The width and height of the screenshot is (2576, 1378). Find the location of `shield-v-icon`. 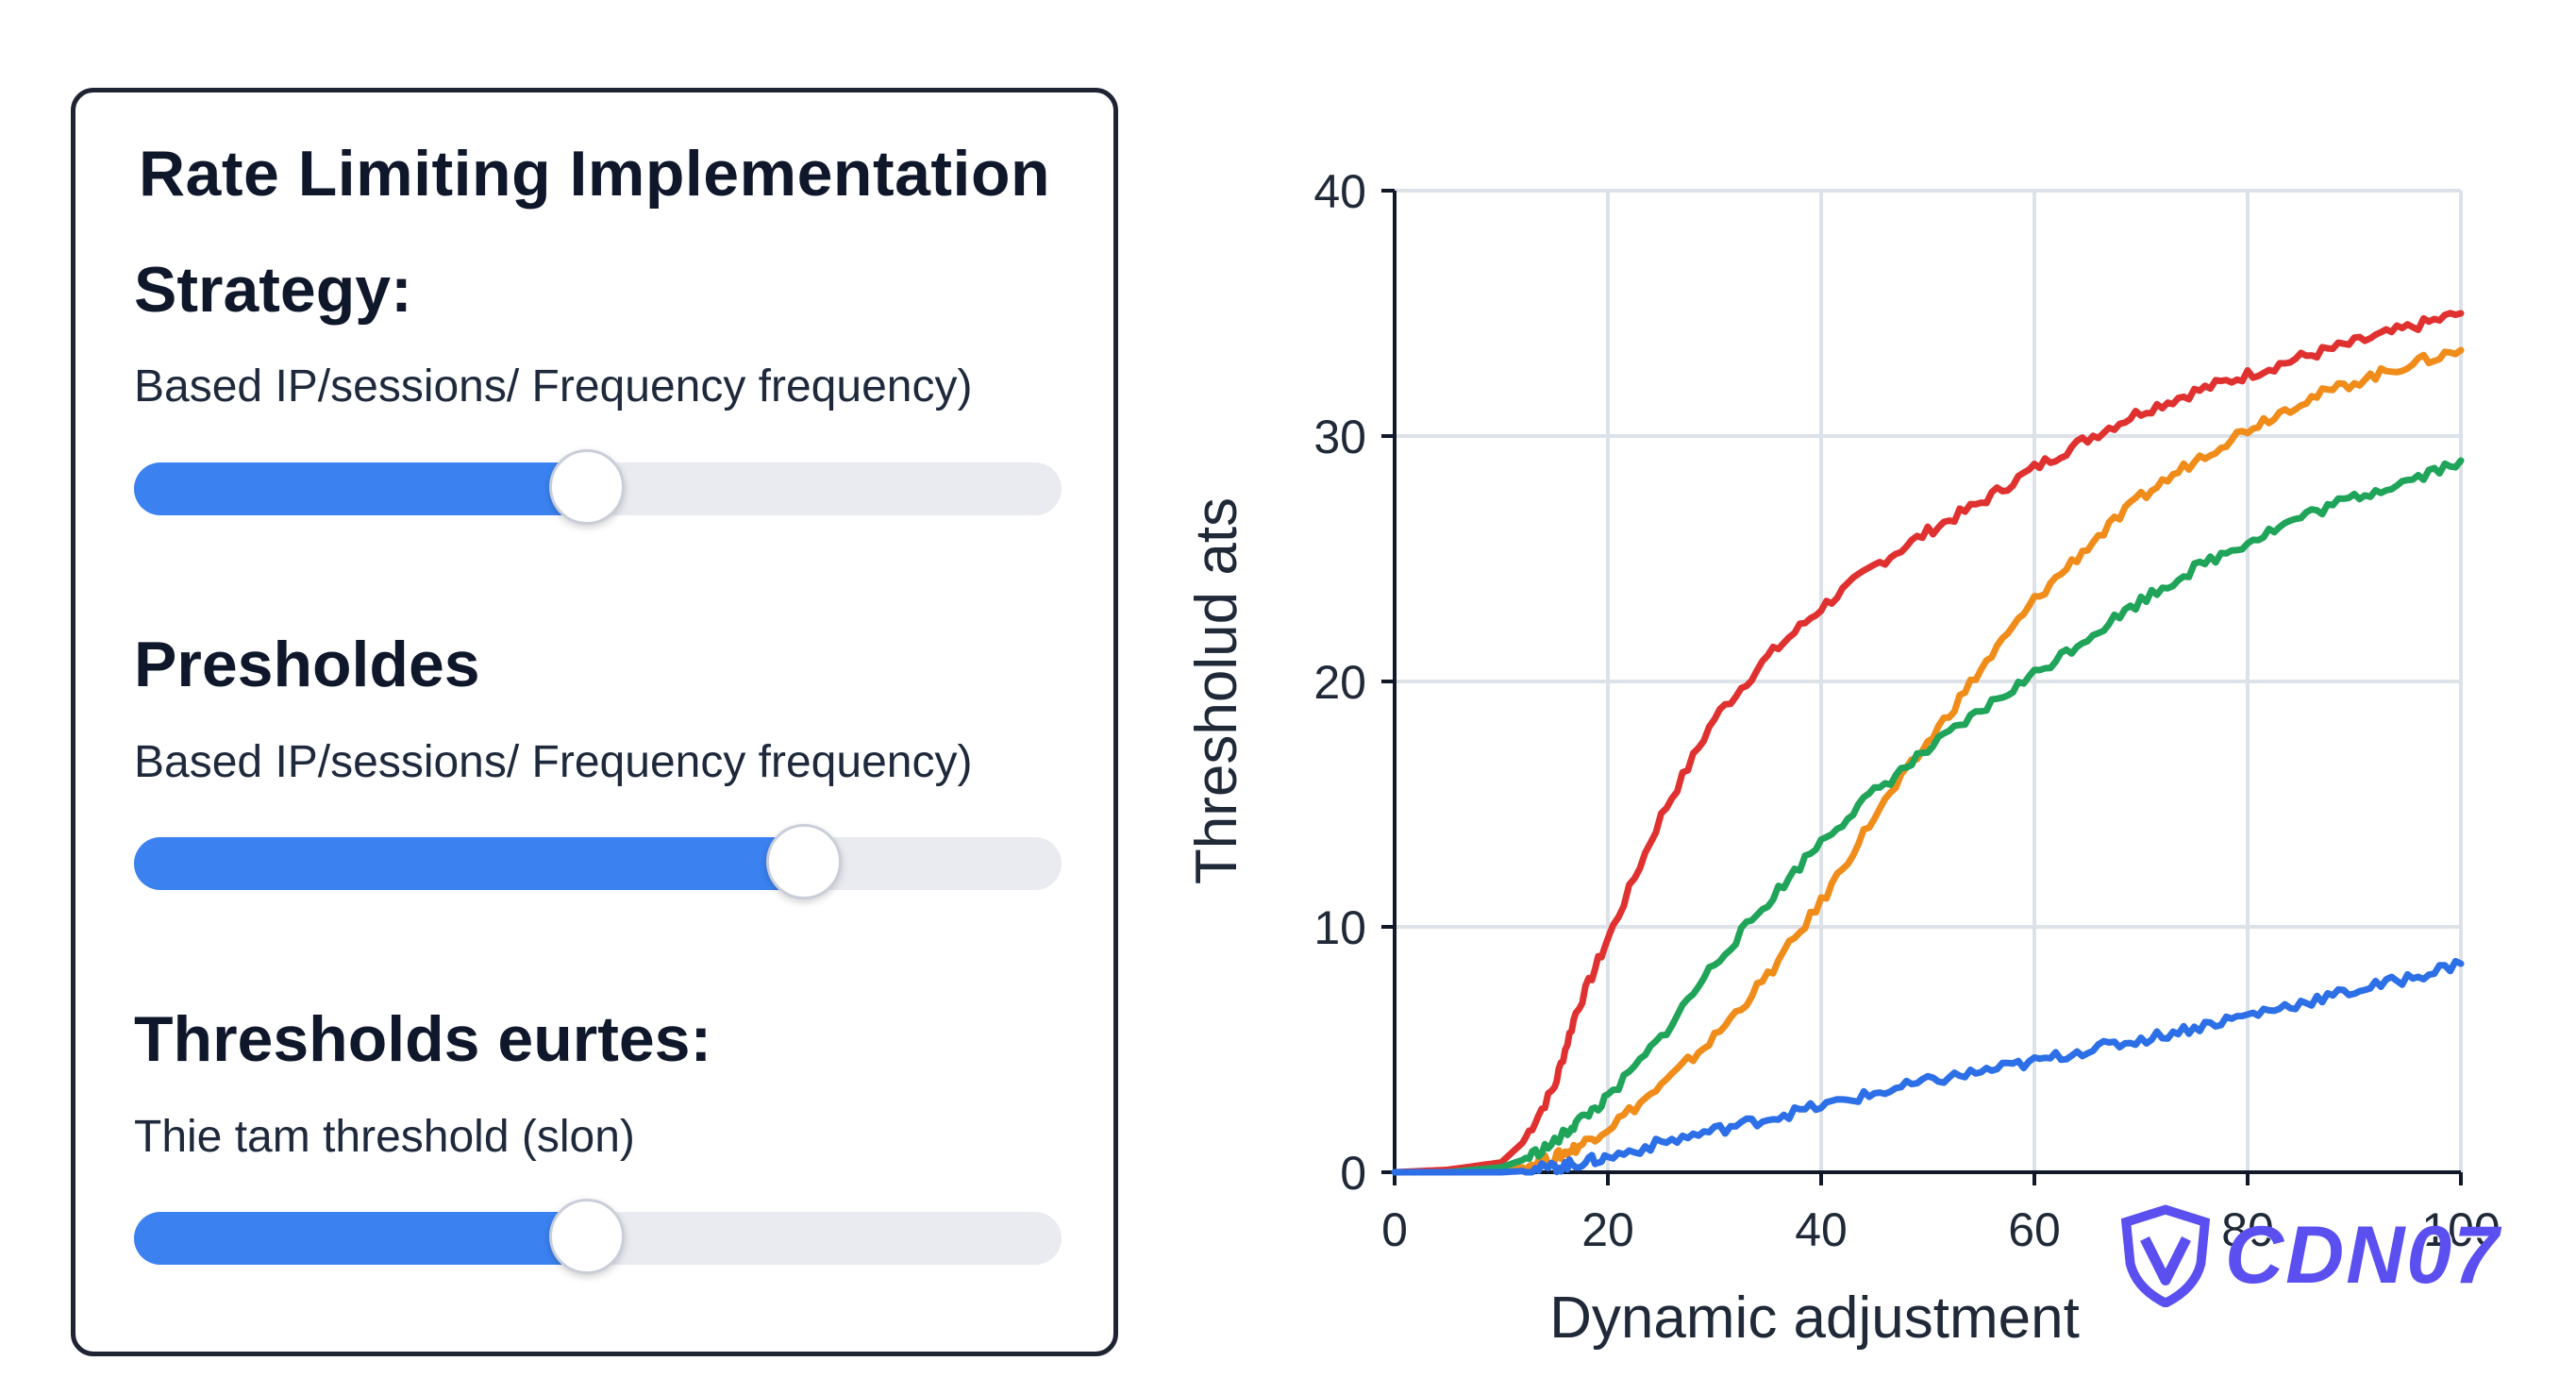

shield-v-icon is located at coordinates (2165, 1255).